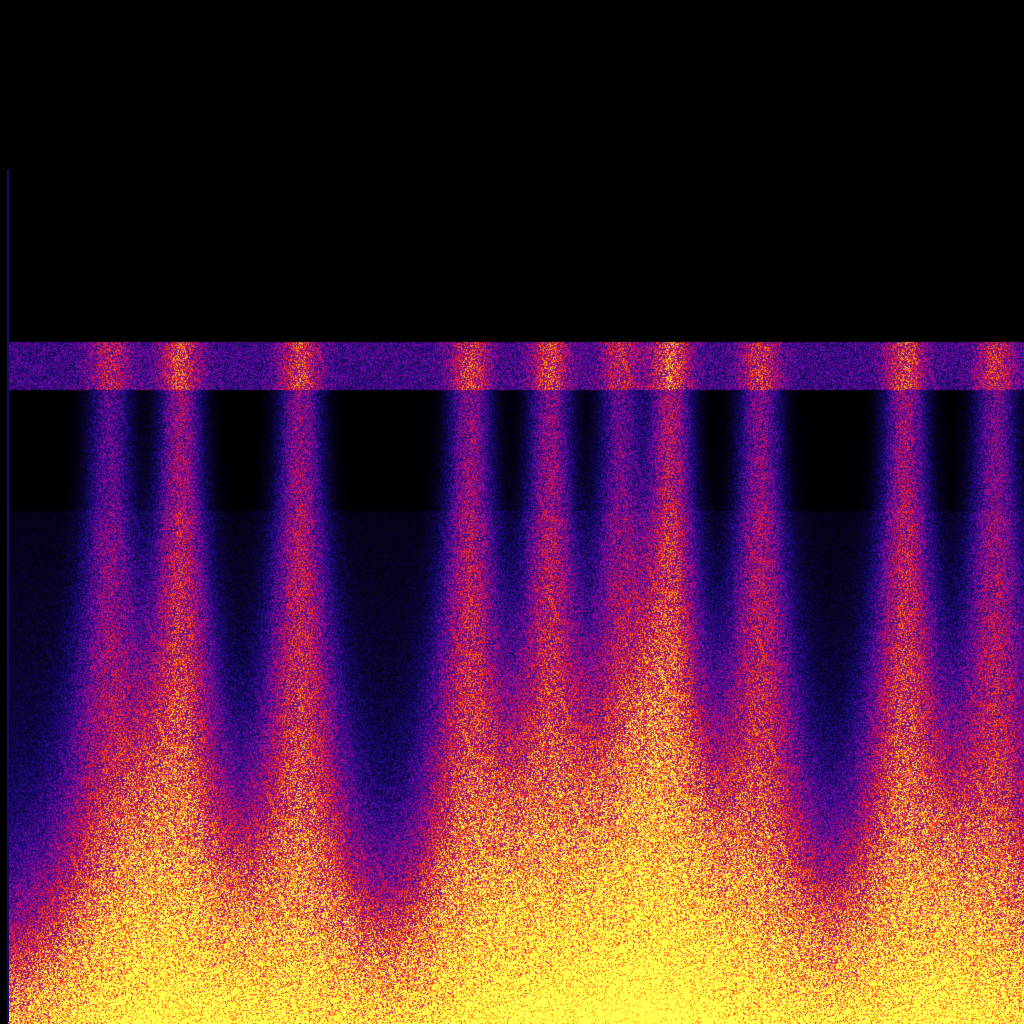  Describe the element at coordinates (8, 596) in the screenshot. I see `left-edge-line` at that location.